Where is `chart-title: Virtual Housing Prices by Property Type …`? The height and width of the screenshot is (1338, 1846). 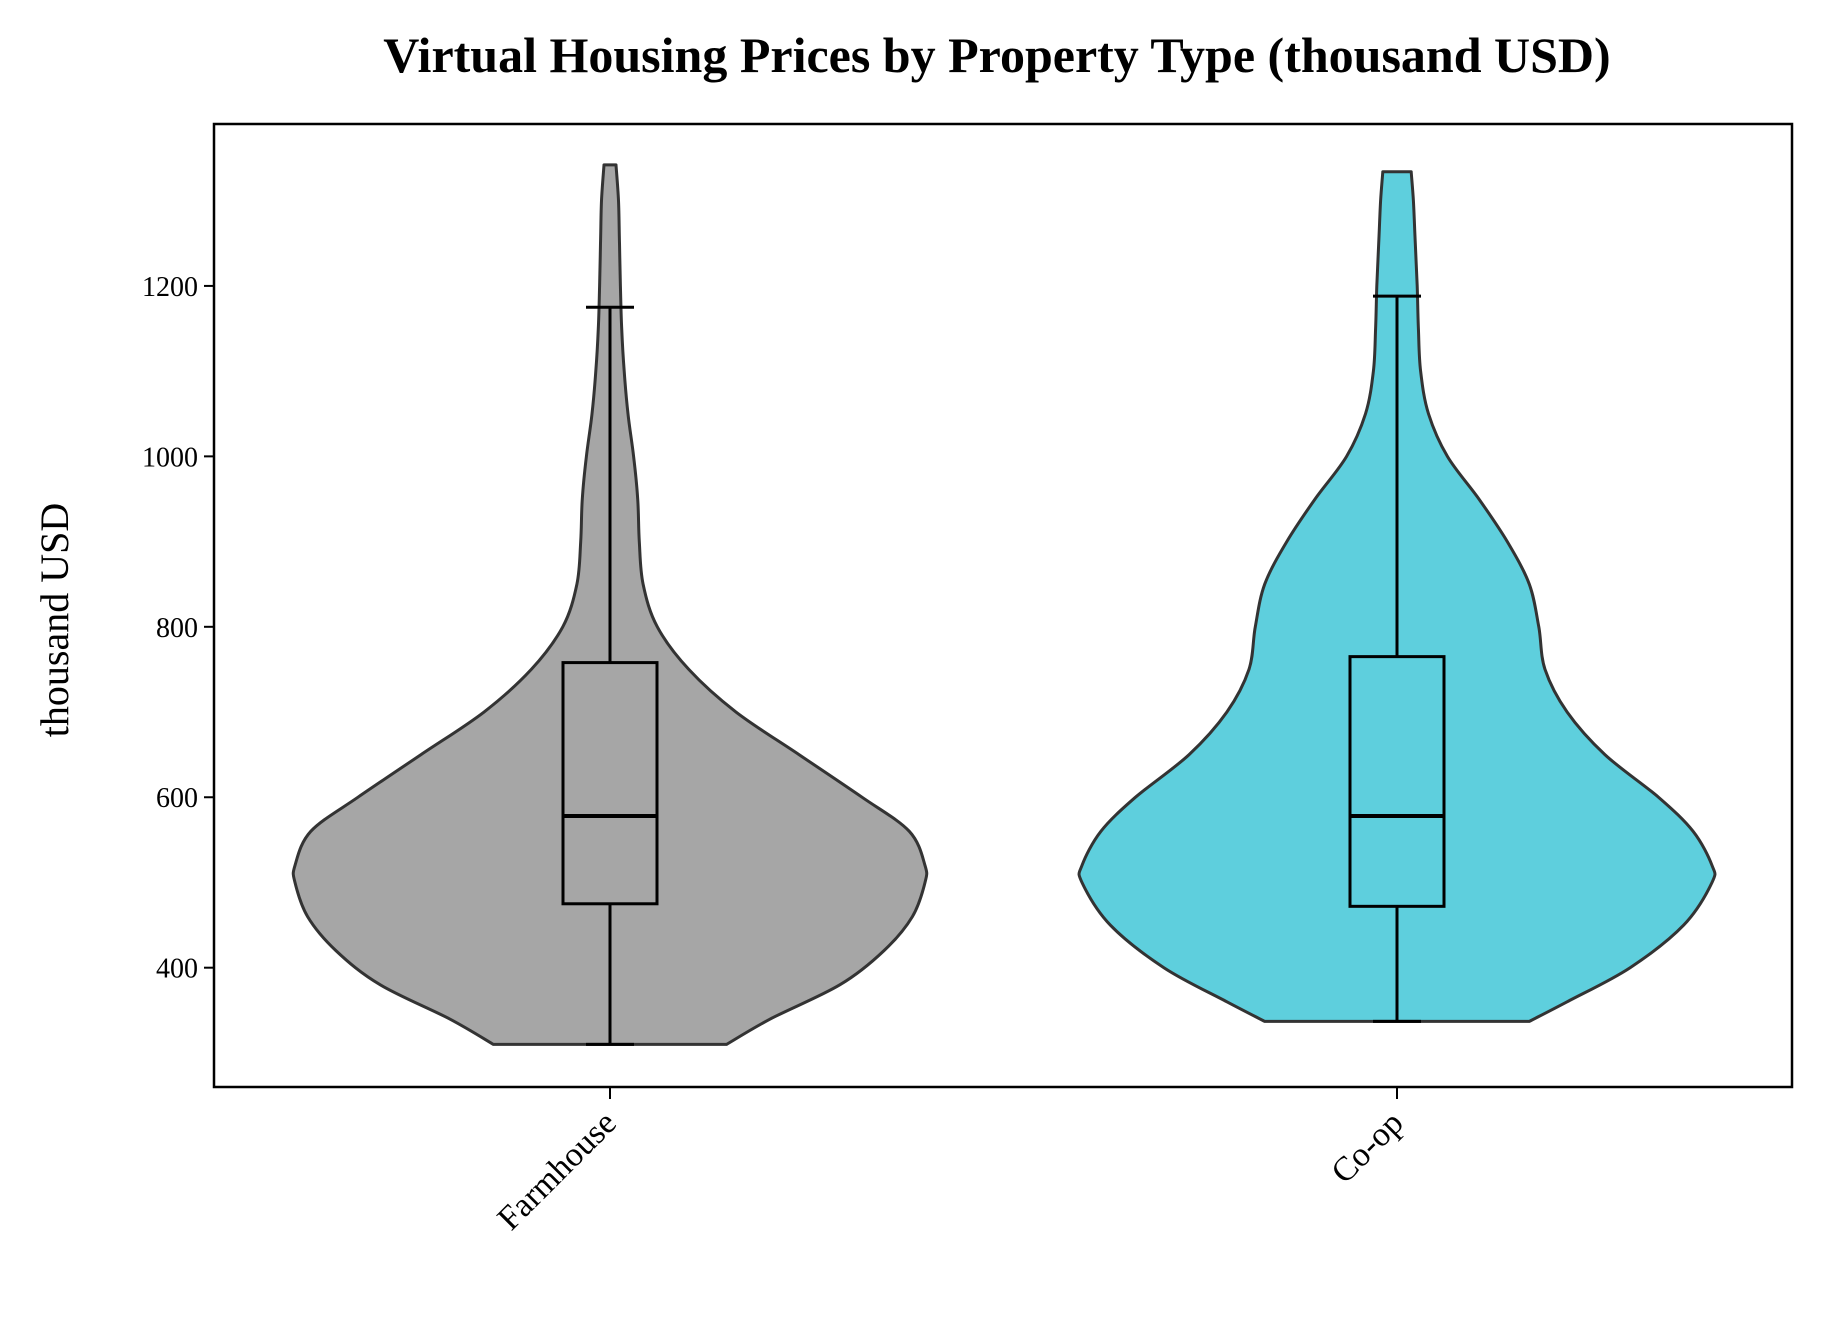 chart-title: Virtual Housing Prices by Property Type … is located at coordinates (996, 55).